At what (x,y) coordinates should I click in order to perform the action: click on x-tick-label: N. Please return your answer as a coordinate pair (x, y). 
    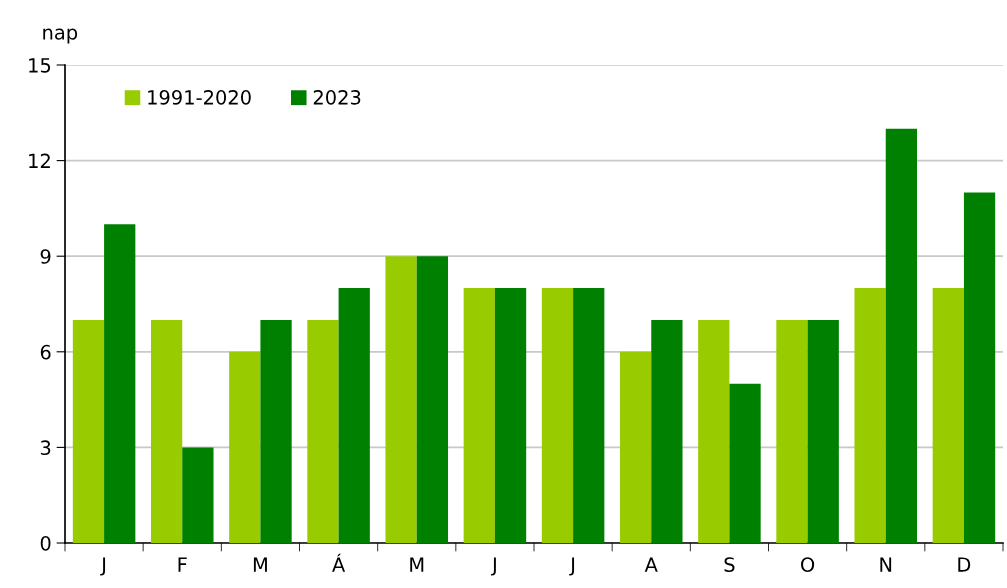
    Looking at the image, I should click on (886, 564).